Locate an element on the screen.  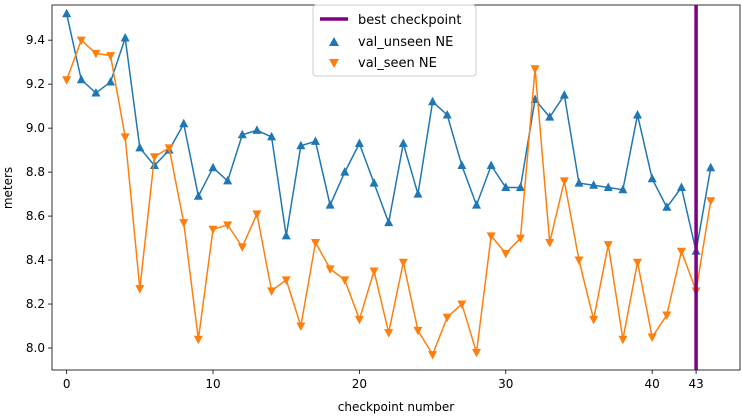
x-axis-label: checkpoint number is located at coordinates (396, 407).